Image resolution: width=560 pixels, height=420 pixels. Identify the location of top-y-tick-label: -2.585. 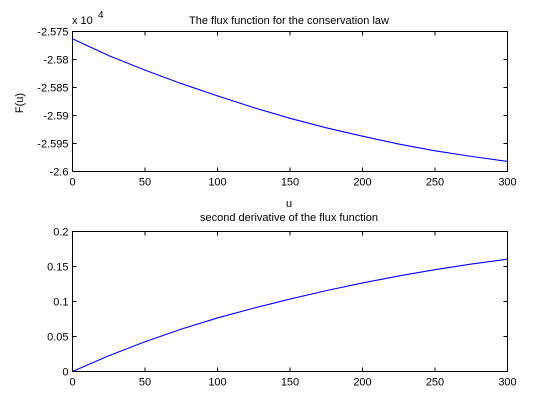
(52, 89).